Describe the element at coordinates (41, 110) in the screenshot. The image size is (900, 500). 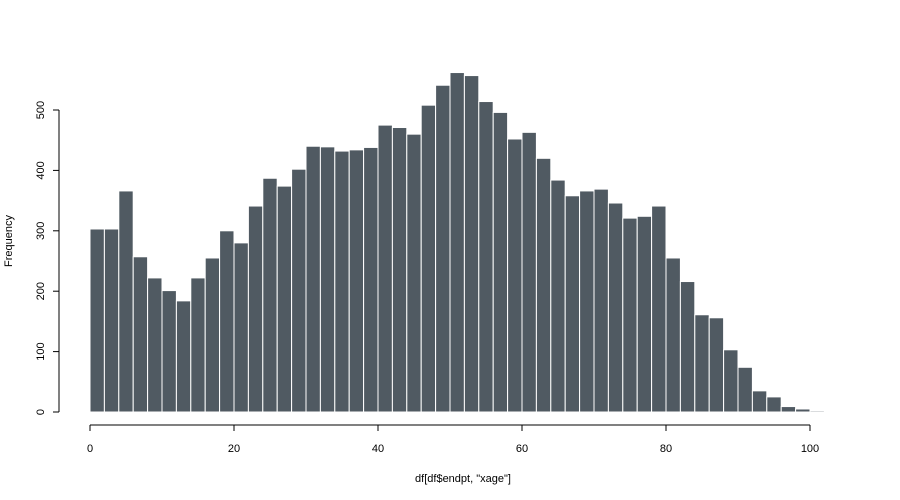
I see `y-tick-label: 500` at that location.